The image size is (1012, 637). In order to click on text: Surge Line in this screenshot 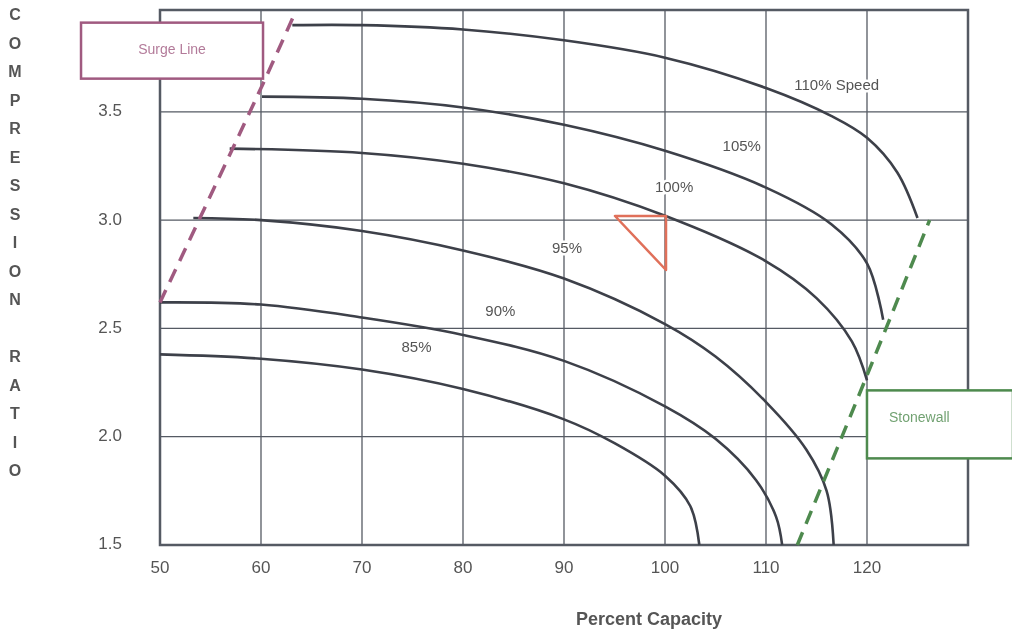, I will do `click(172, 49)`.